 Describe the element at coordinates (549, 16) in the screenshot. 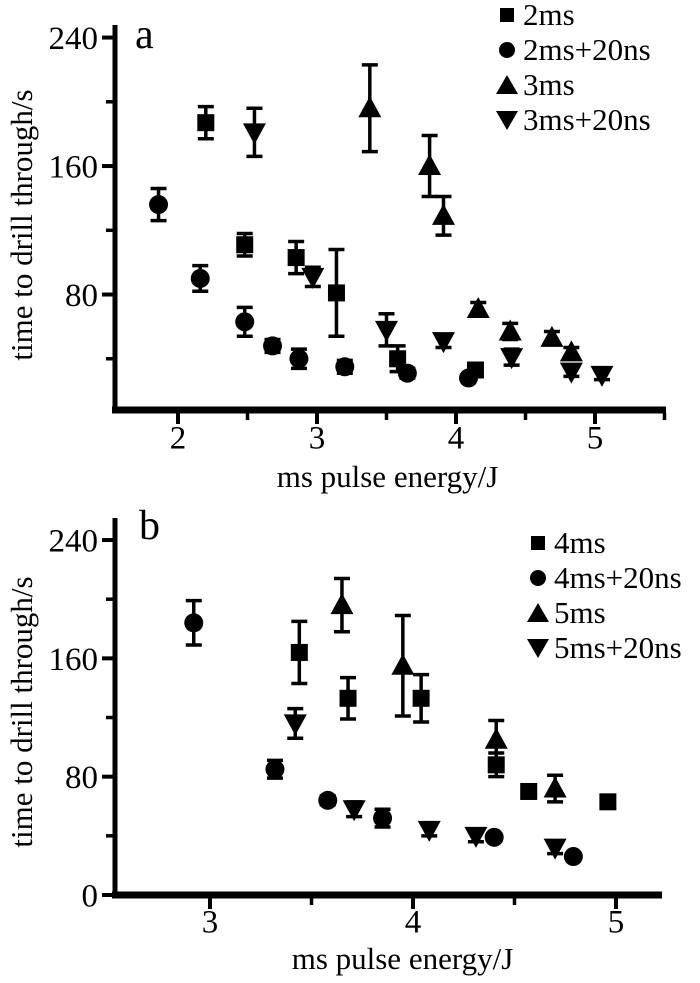

I see `legend-label: 2ms` at that location.